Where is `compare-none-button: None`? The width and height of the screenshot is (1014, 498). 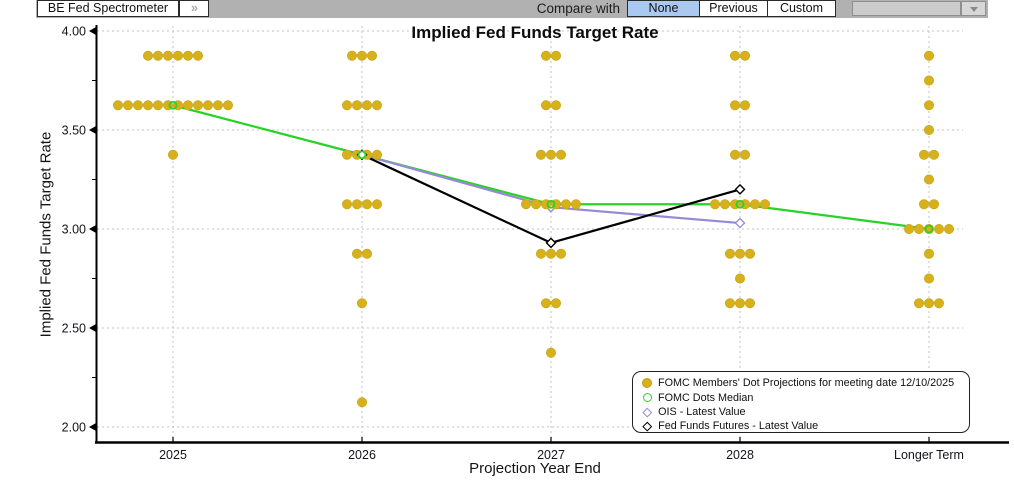 compare-none-button: None is located at coordinates (663, 8).